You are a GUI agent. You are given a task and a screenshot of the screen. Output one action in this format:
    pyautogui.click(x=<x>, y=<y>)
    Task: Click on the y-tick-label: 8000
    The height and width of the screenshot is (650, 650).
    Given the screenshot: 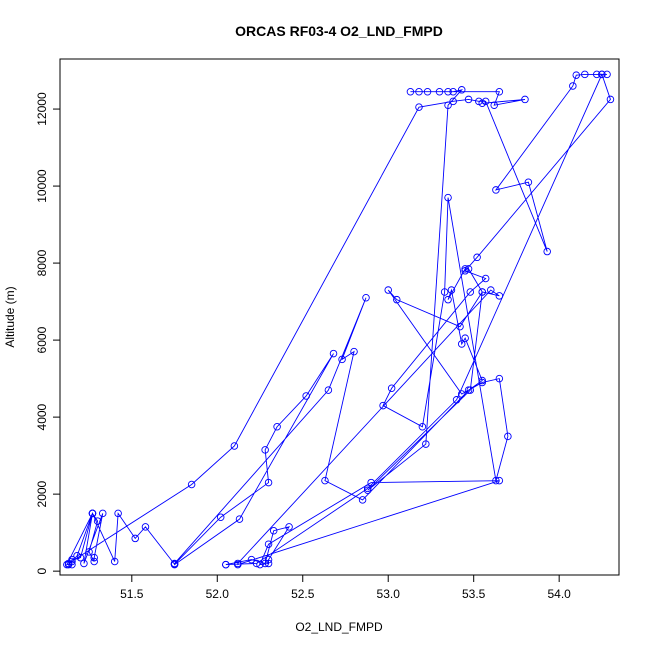 What is the action you would take?
    pyautogui.click(x=42, y=262)
    